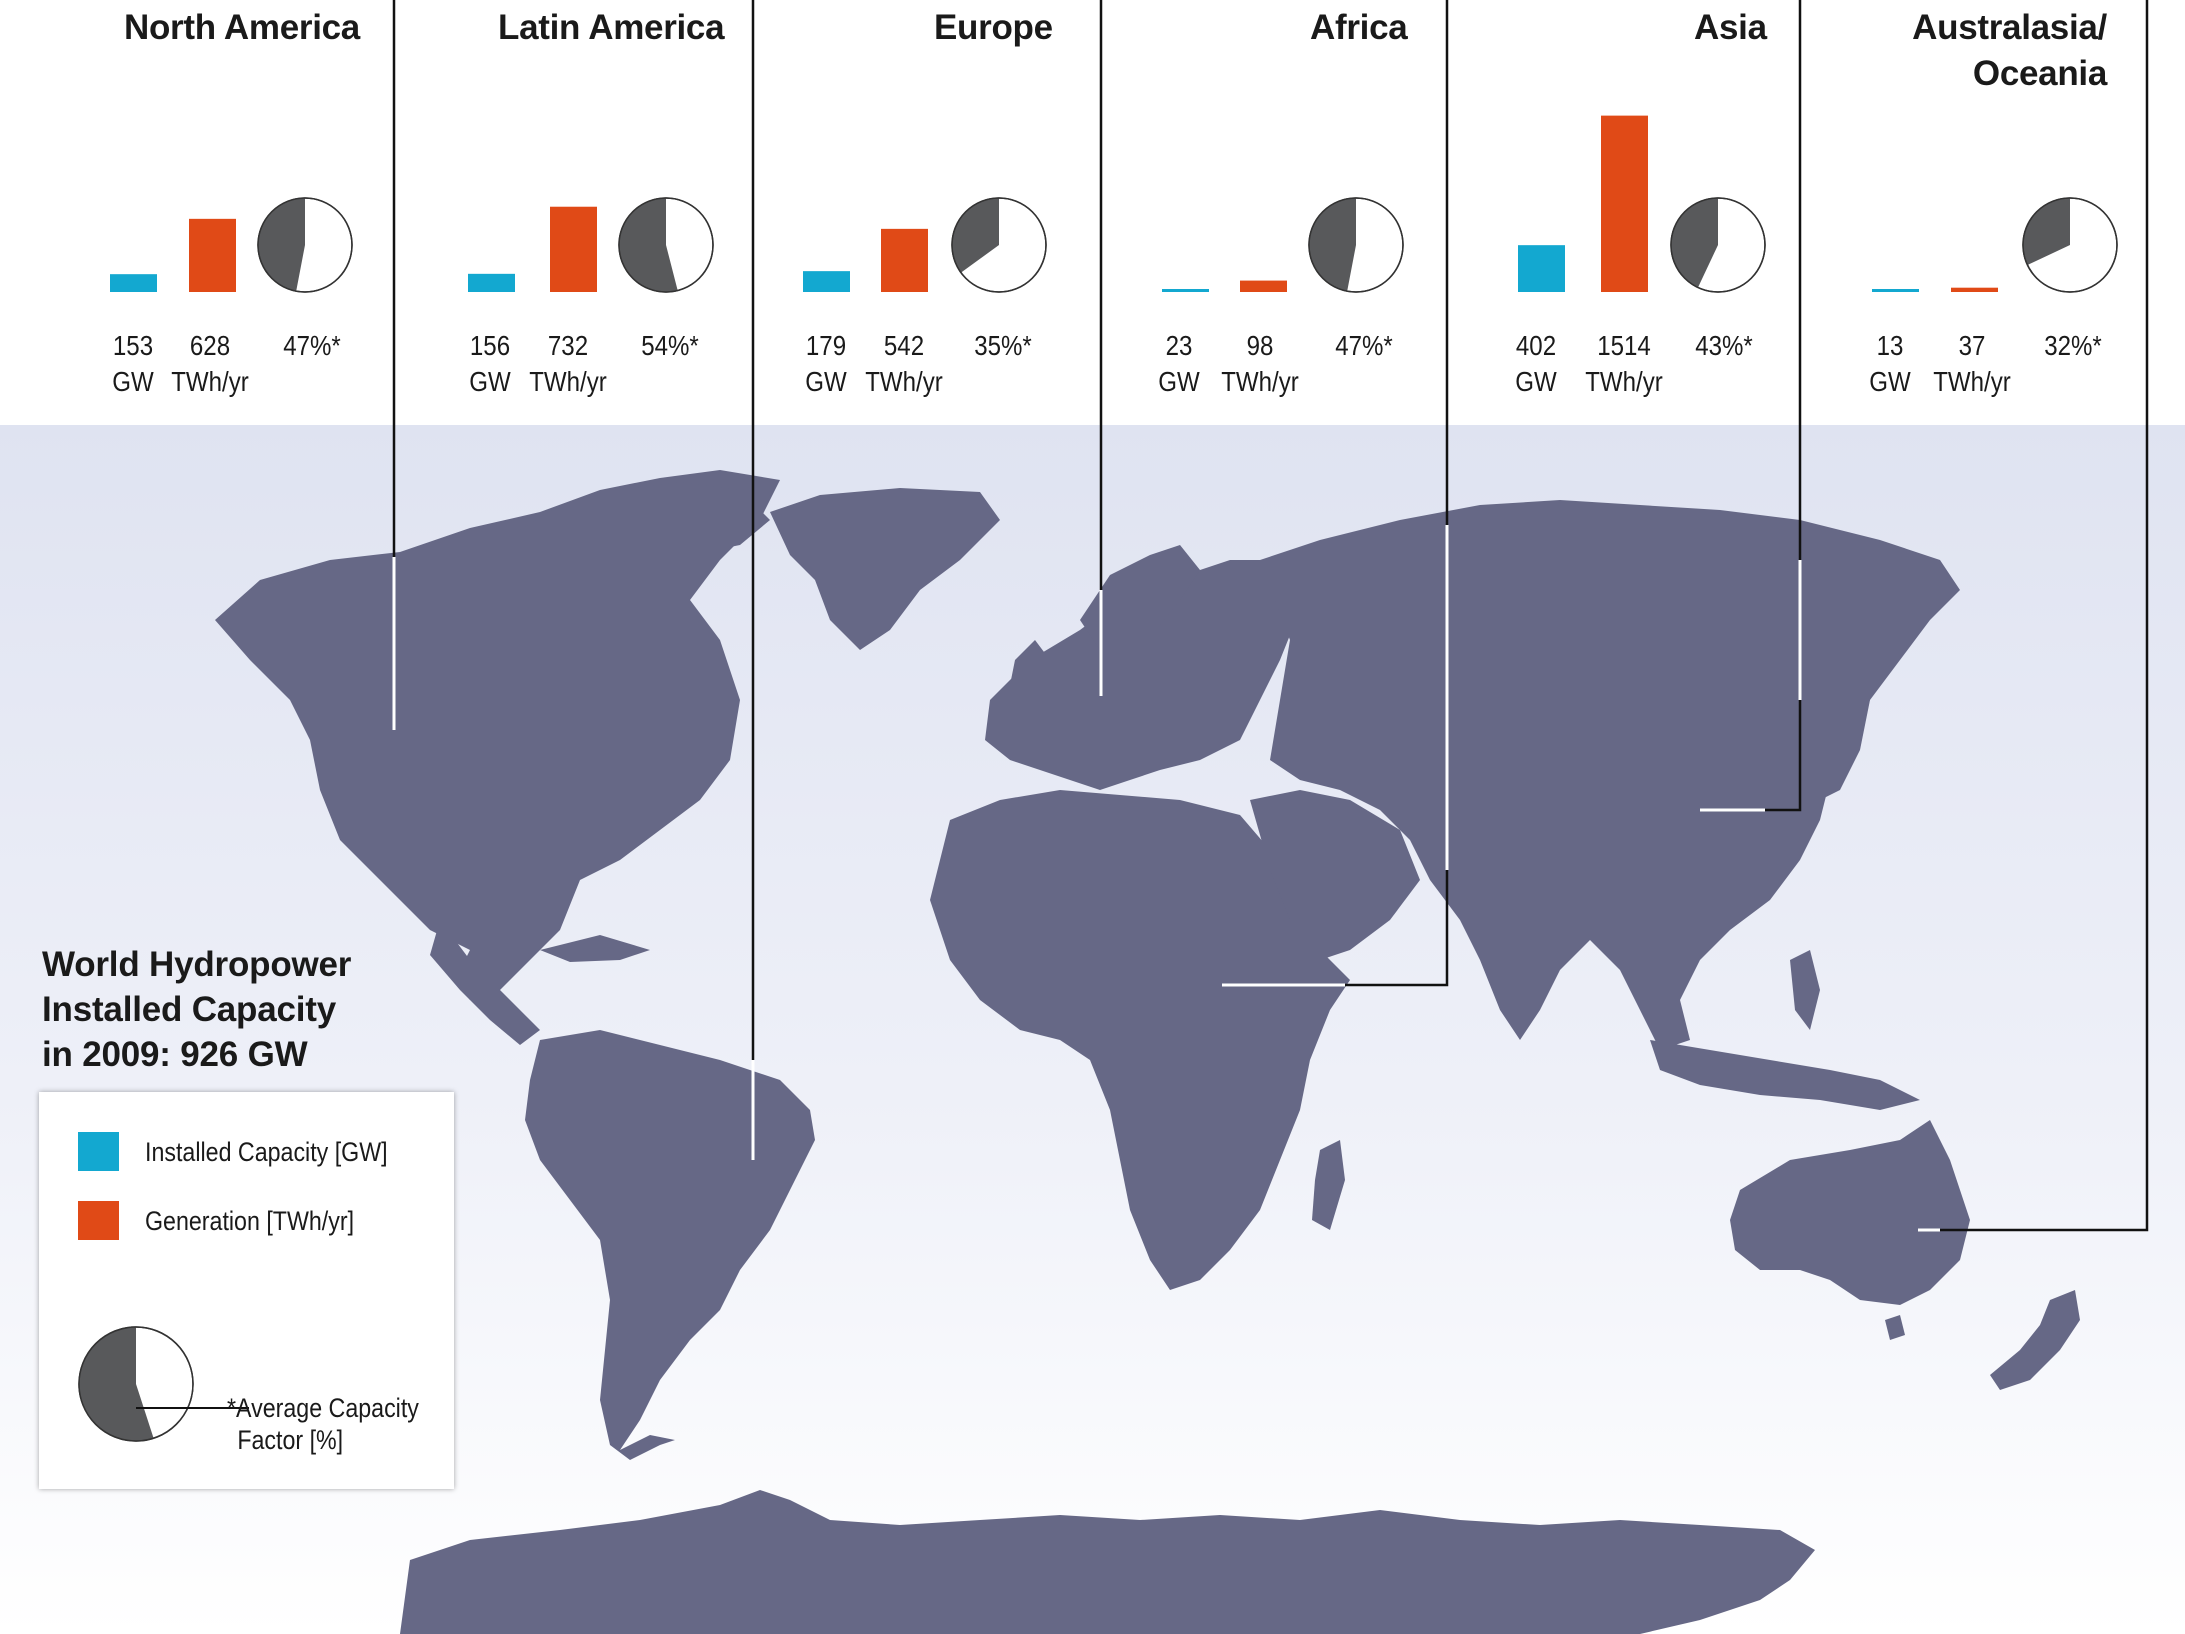 This screenshot has width=2185, height=1634. I want to click on landmass-north-america, so click(497, 735).